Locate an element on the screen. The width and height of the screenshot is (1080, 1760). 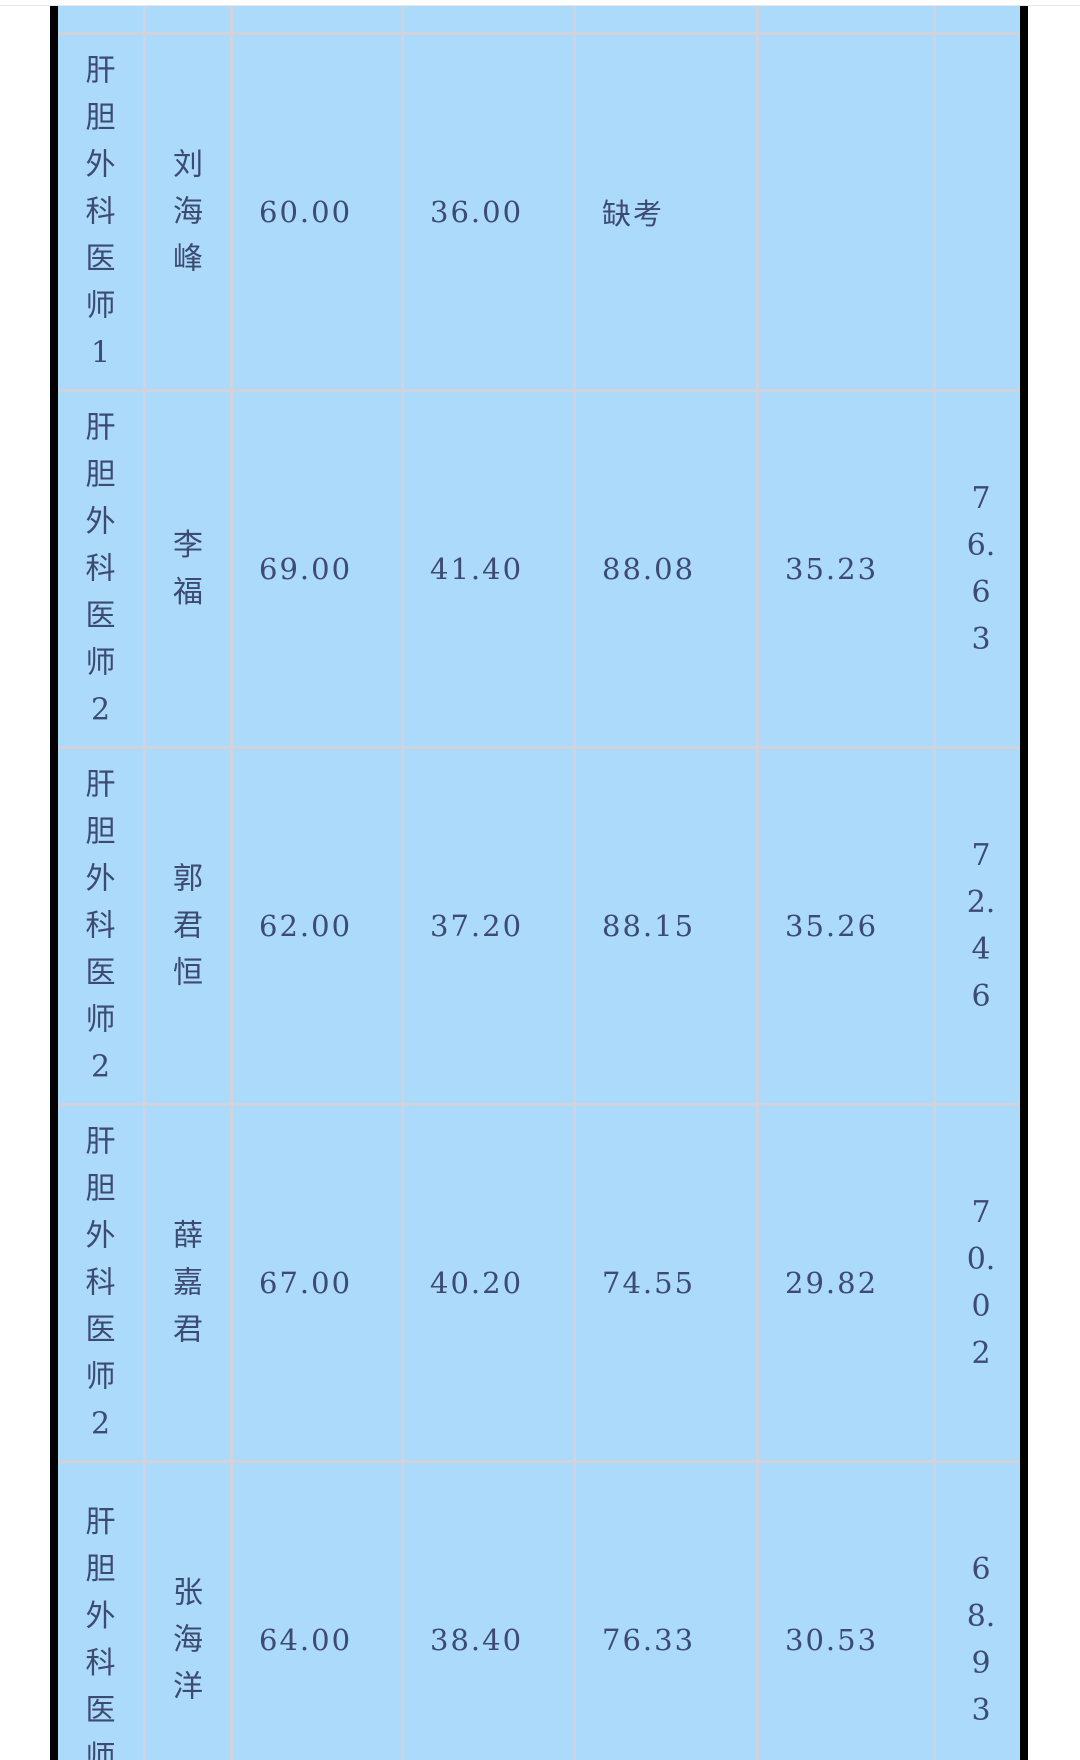
name-text: 郭君恒 is located at coordinates (188, 926).